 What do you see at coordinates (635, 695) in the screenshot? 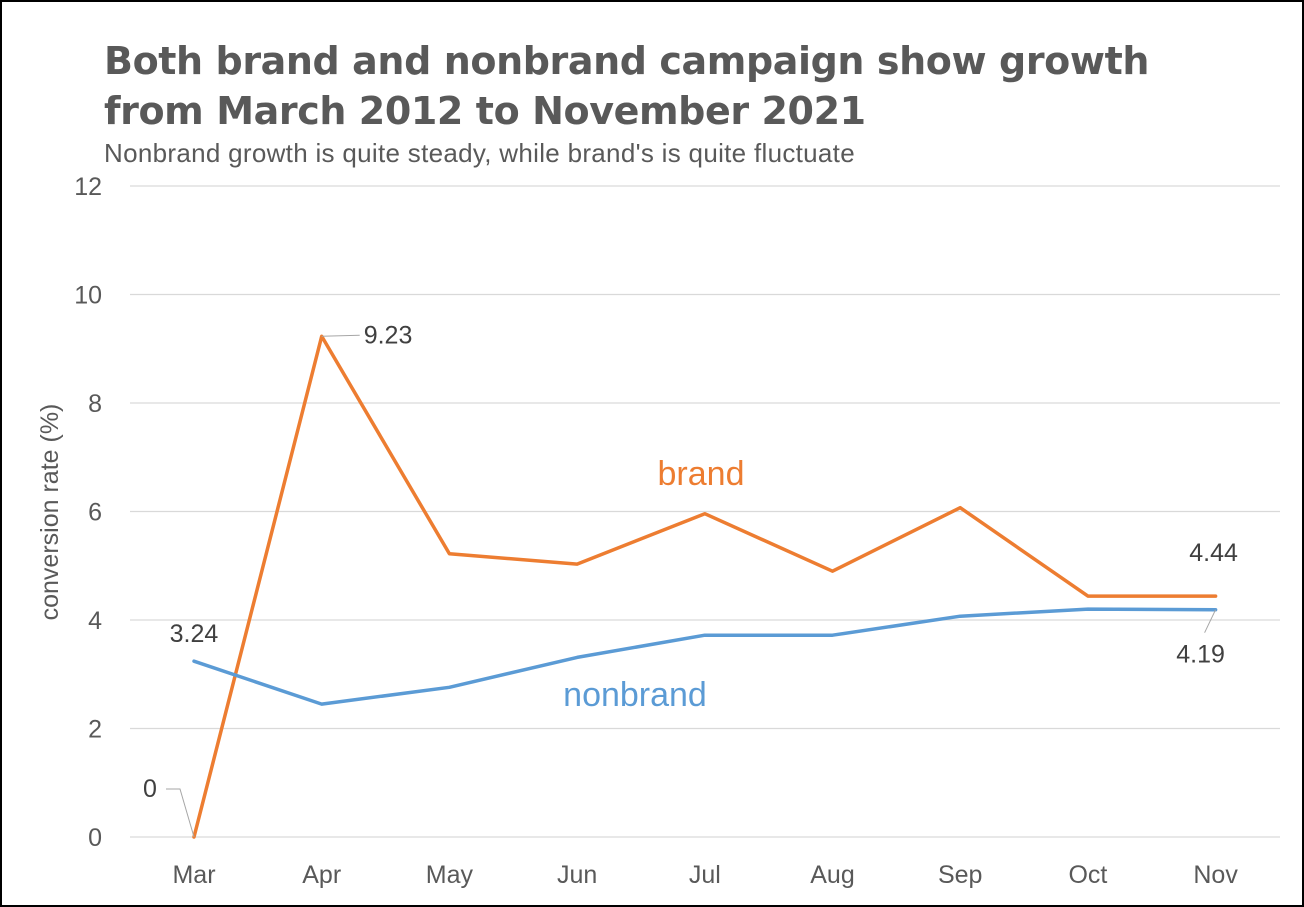
I see `series-label-nonbrand: nonbrand` at bounding box center [635, 695].